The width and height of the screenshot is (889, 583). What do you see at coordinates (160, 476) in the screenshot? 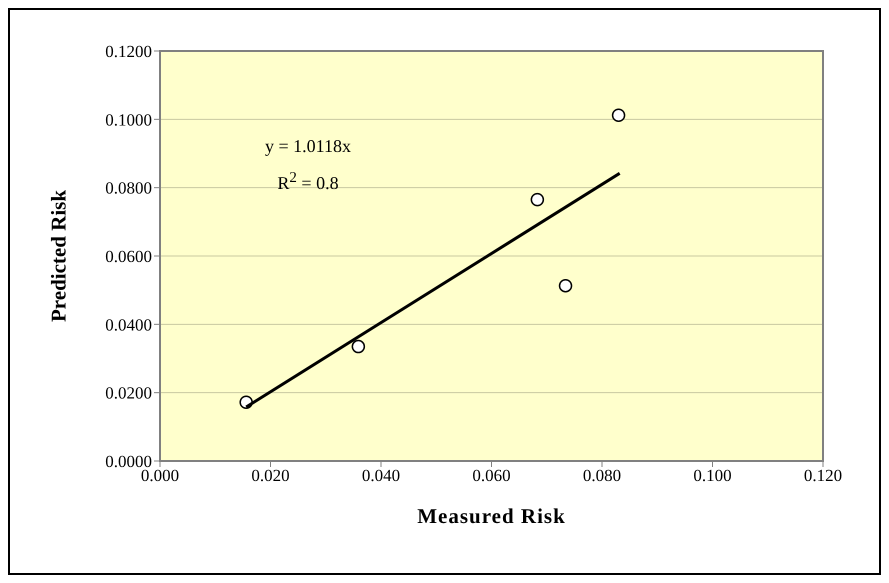
I see `x-tick-label: 0.000` at bounding box center [160, 476].